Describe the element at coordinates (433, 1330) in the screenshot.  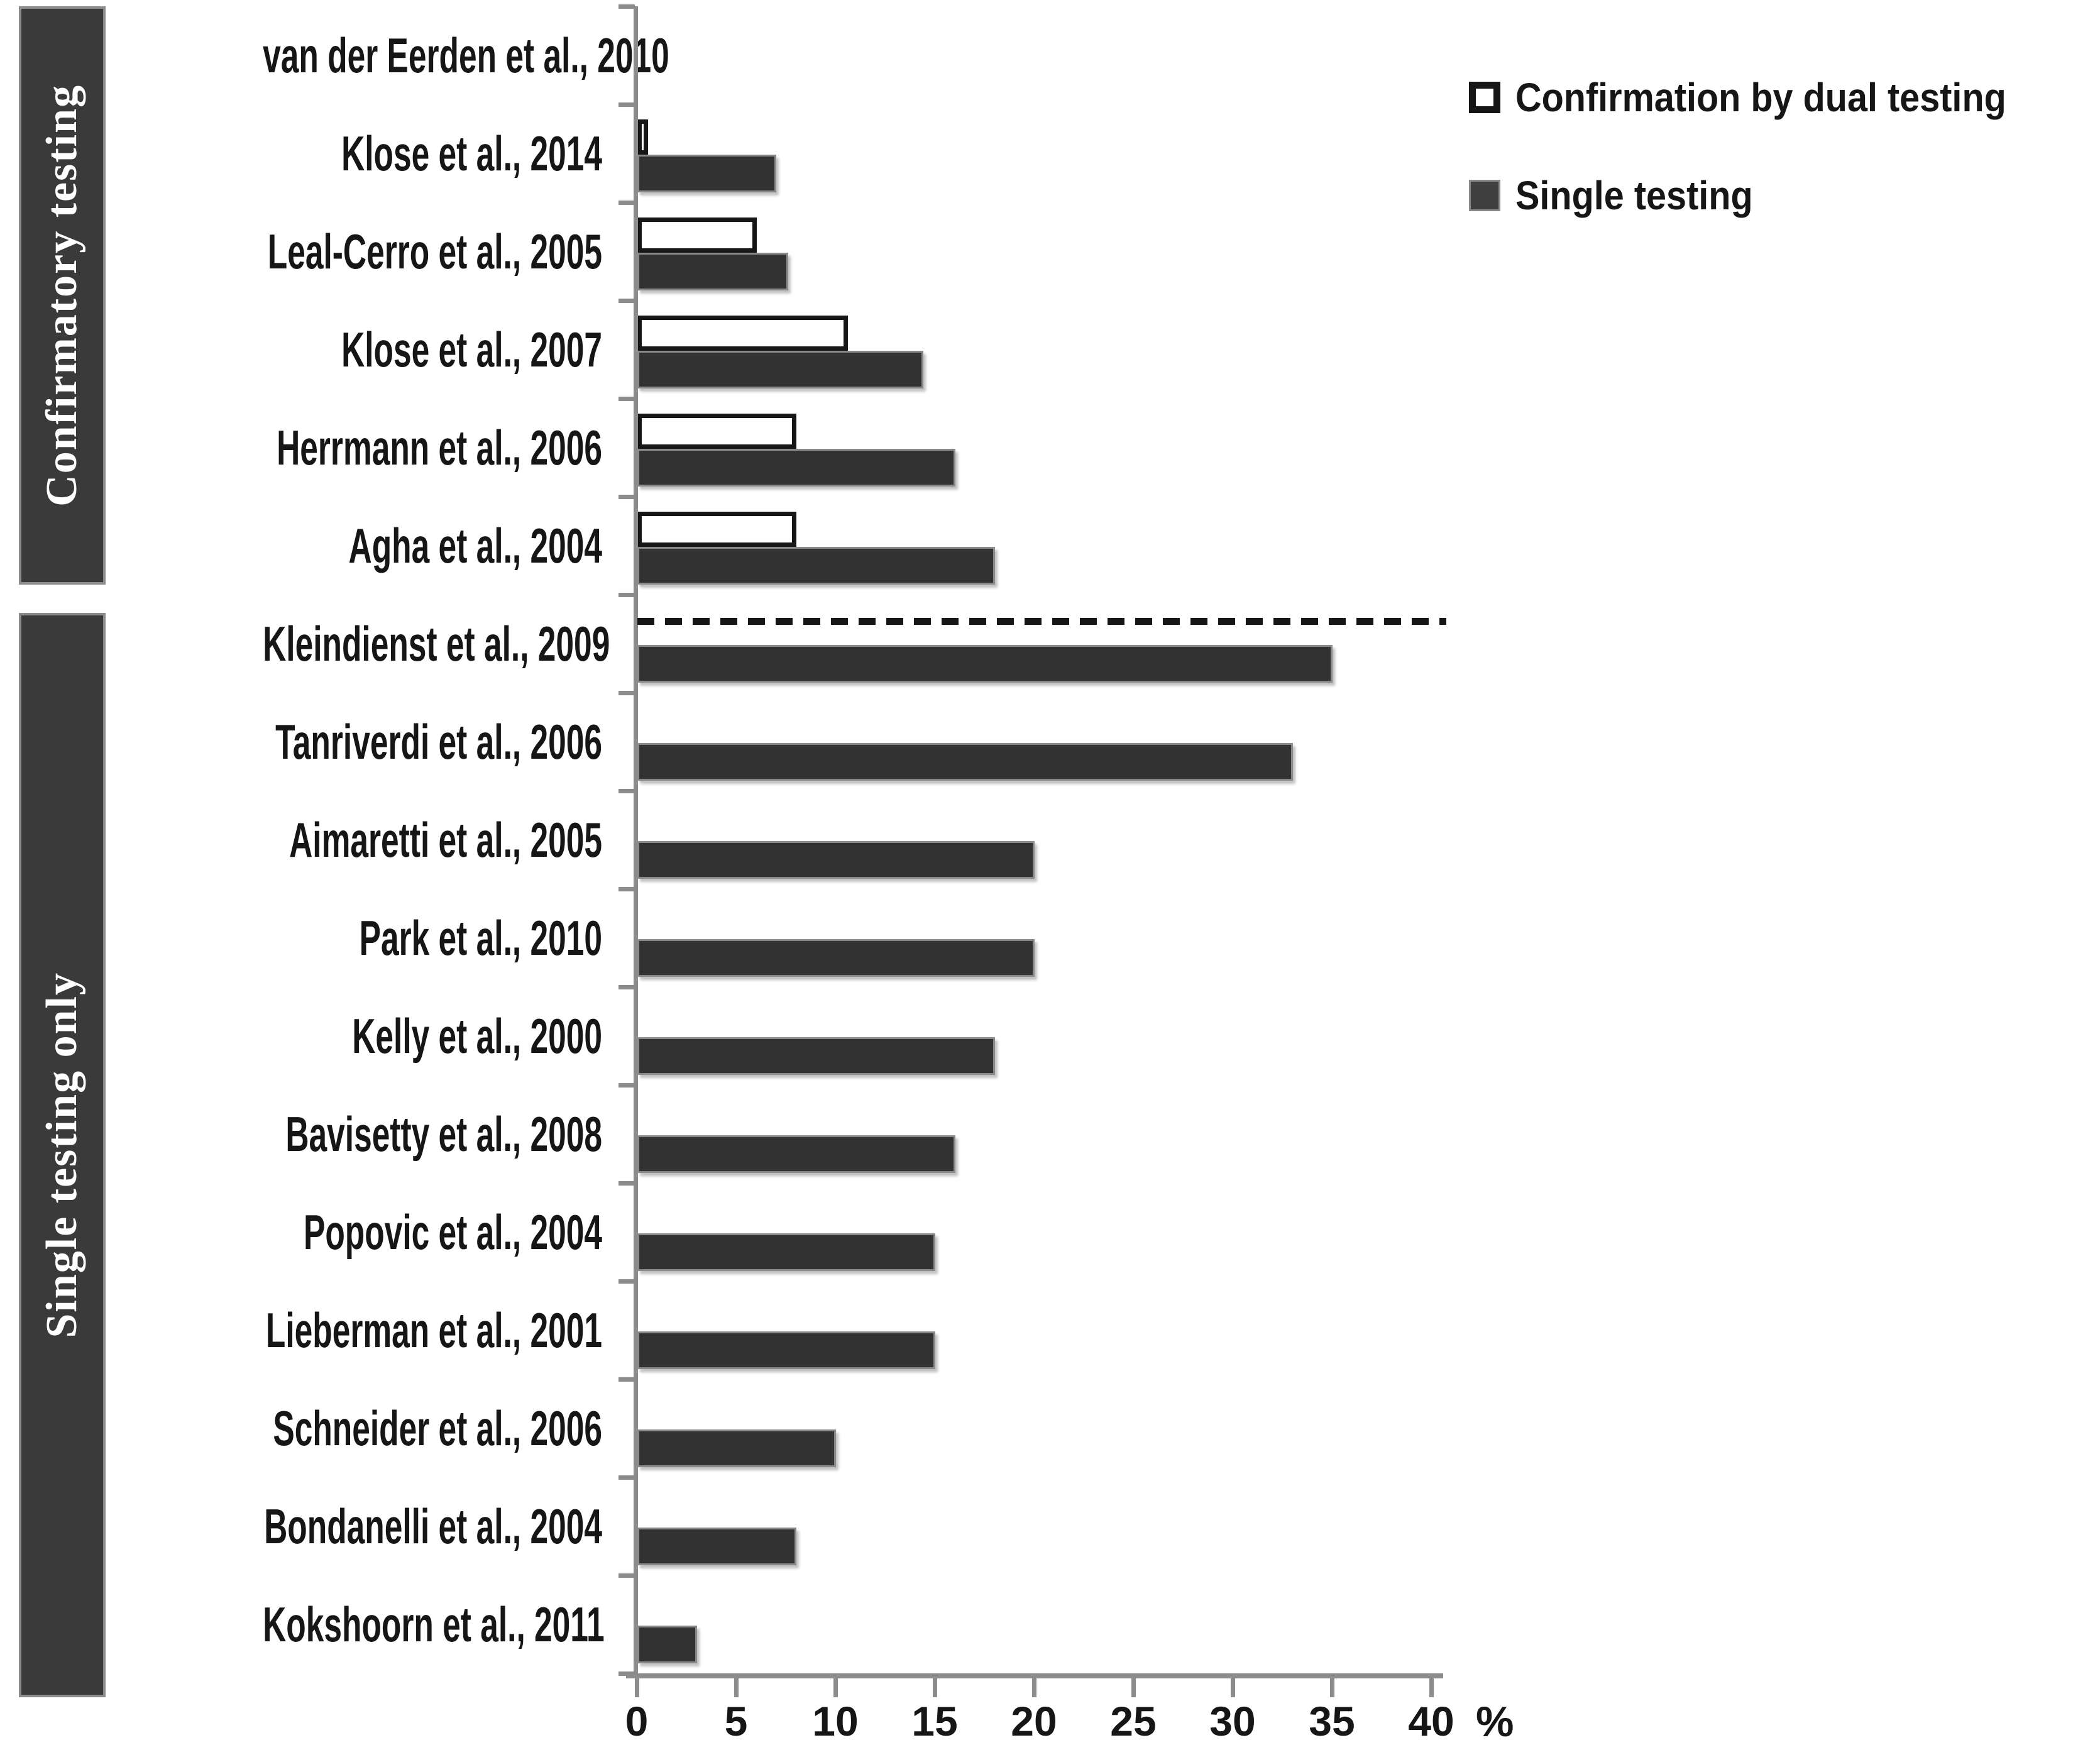
I see `row-label: Lieberman et al., 2001` at that location.